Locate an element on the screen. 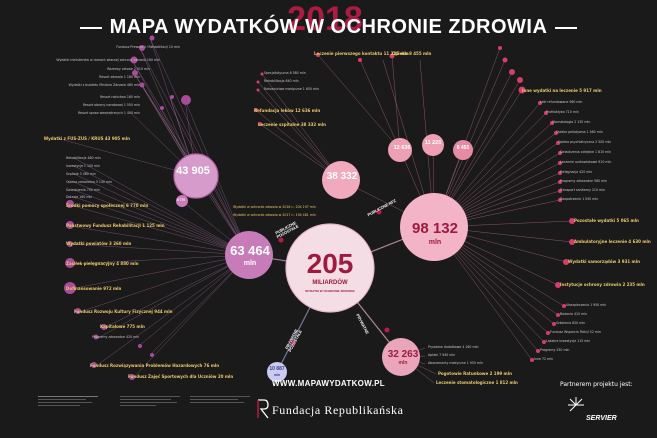 Image resolution: width=657 pixels, height=438 pixels. label-left: Rehabilitacja 480 mln is located at coordinates (83, 158).